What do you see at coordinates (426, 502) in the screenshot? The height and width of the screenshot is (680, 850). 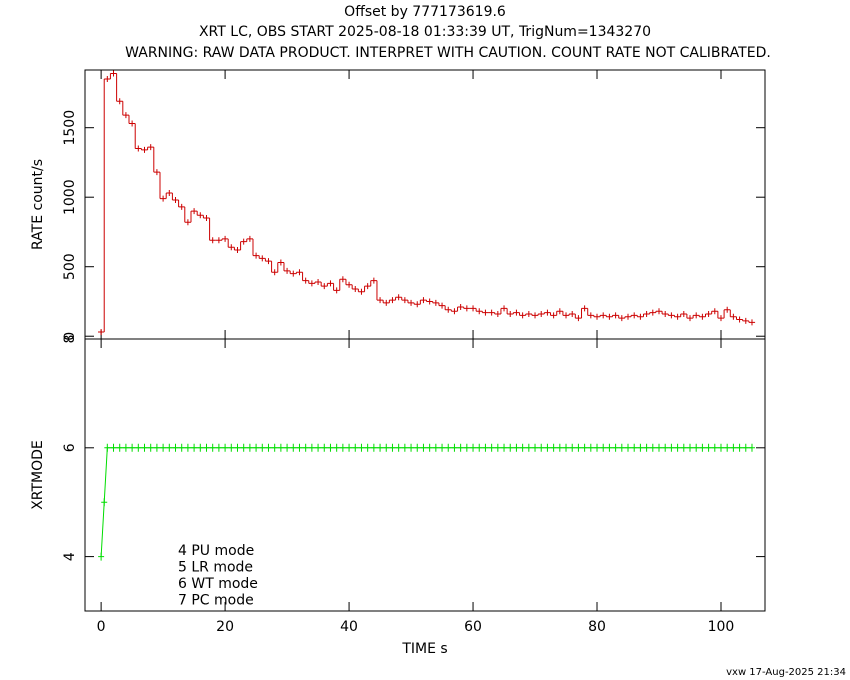 I see `mode-line` at bounding box center [426, 502].